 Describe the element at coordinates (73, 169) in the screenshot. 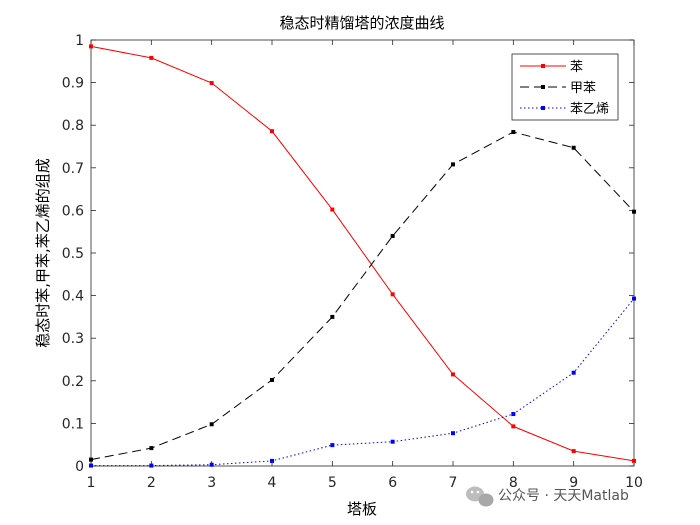

I see `y-tick-label: 0.7` at that location.